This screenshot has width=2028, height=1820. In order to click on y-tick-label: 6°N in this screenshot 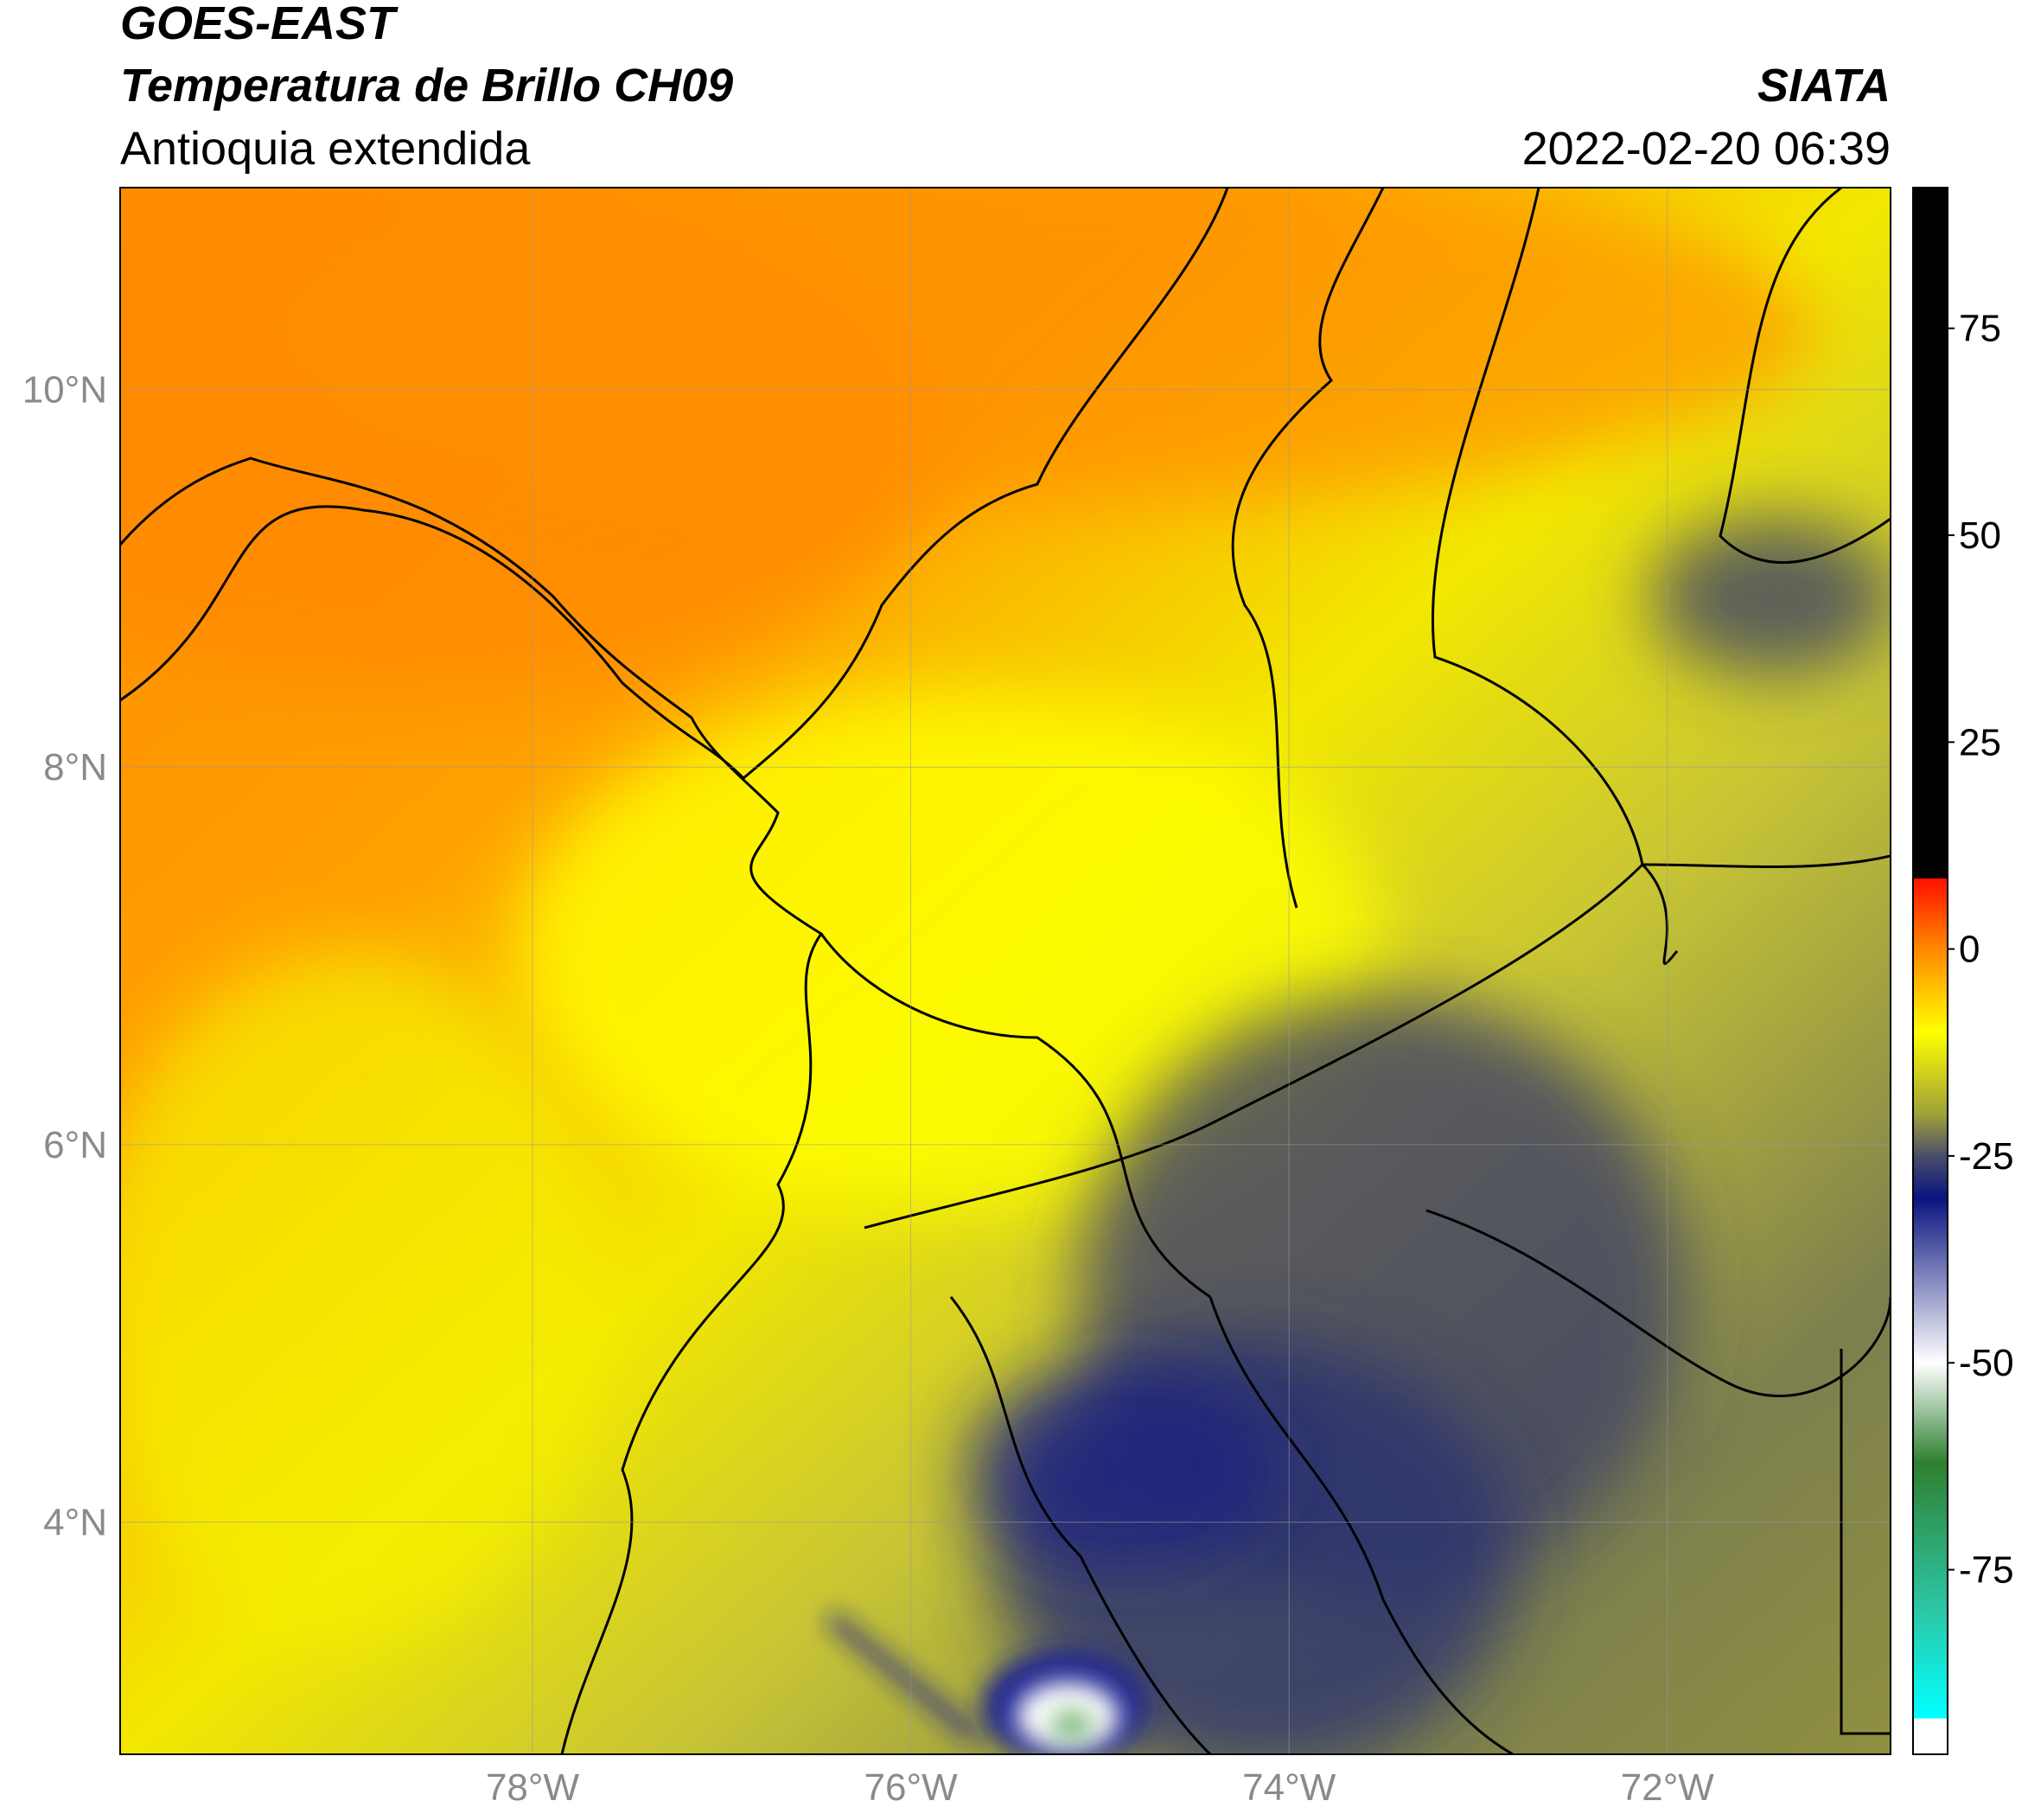, I will do `click(75, 1145)`.